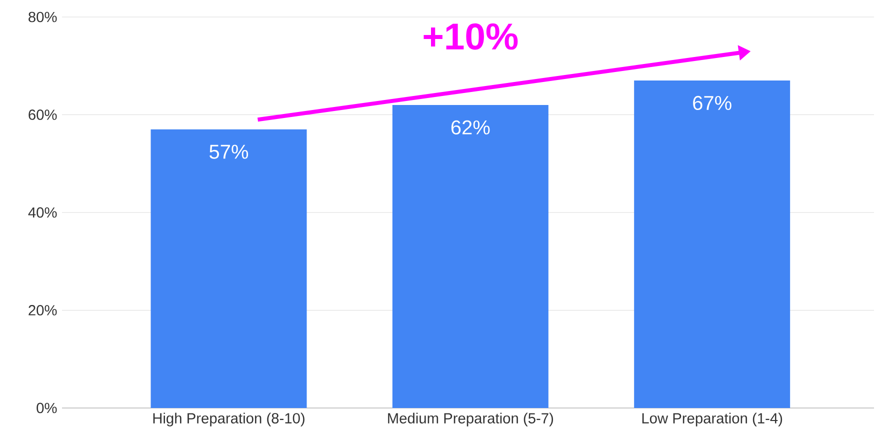  What do you see at coordinates (42, 17) in the screenshot?
I see `y-tick-label: 80%` at bounding box center [42, 17].